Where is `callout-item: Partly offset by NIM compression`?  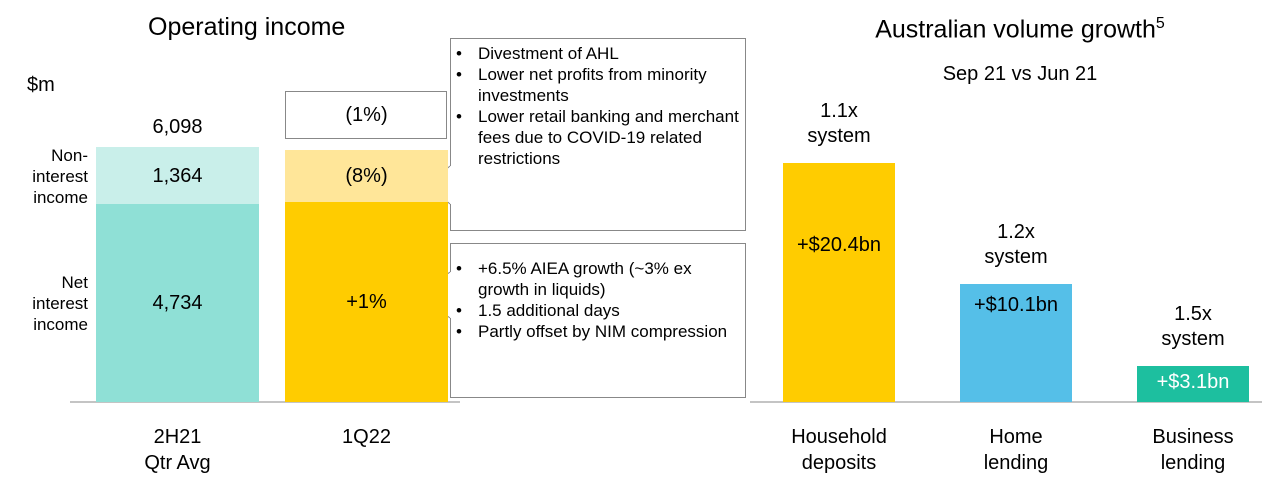
callout-item: Partly offset by NIM compression is located at coordinates (598, 331).